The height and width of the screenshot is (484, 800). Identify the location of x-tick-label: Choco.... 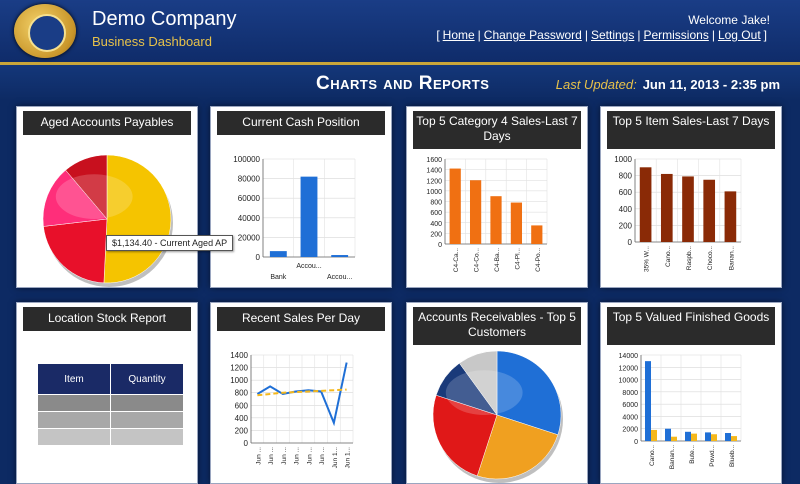
(710, 258).